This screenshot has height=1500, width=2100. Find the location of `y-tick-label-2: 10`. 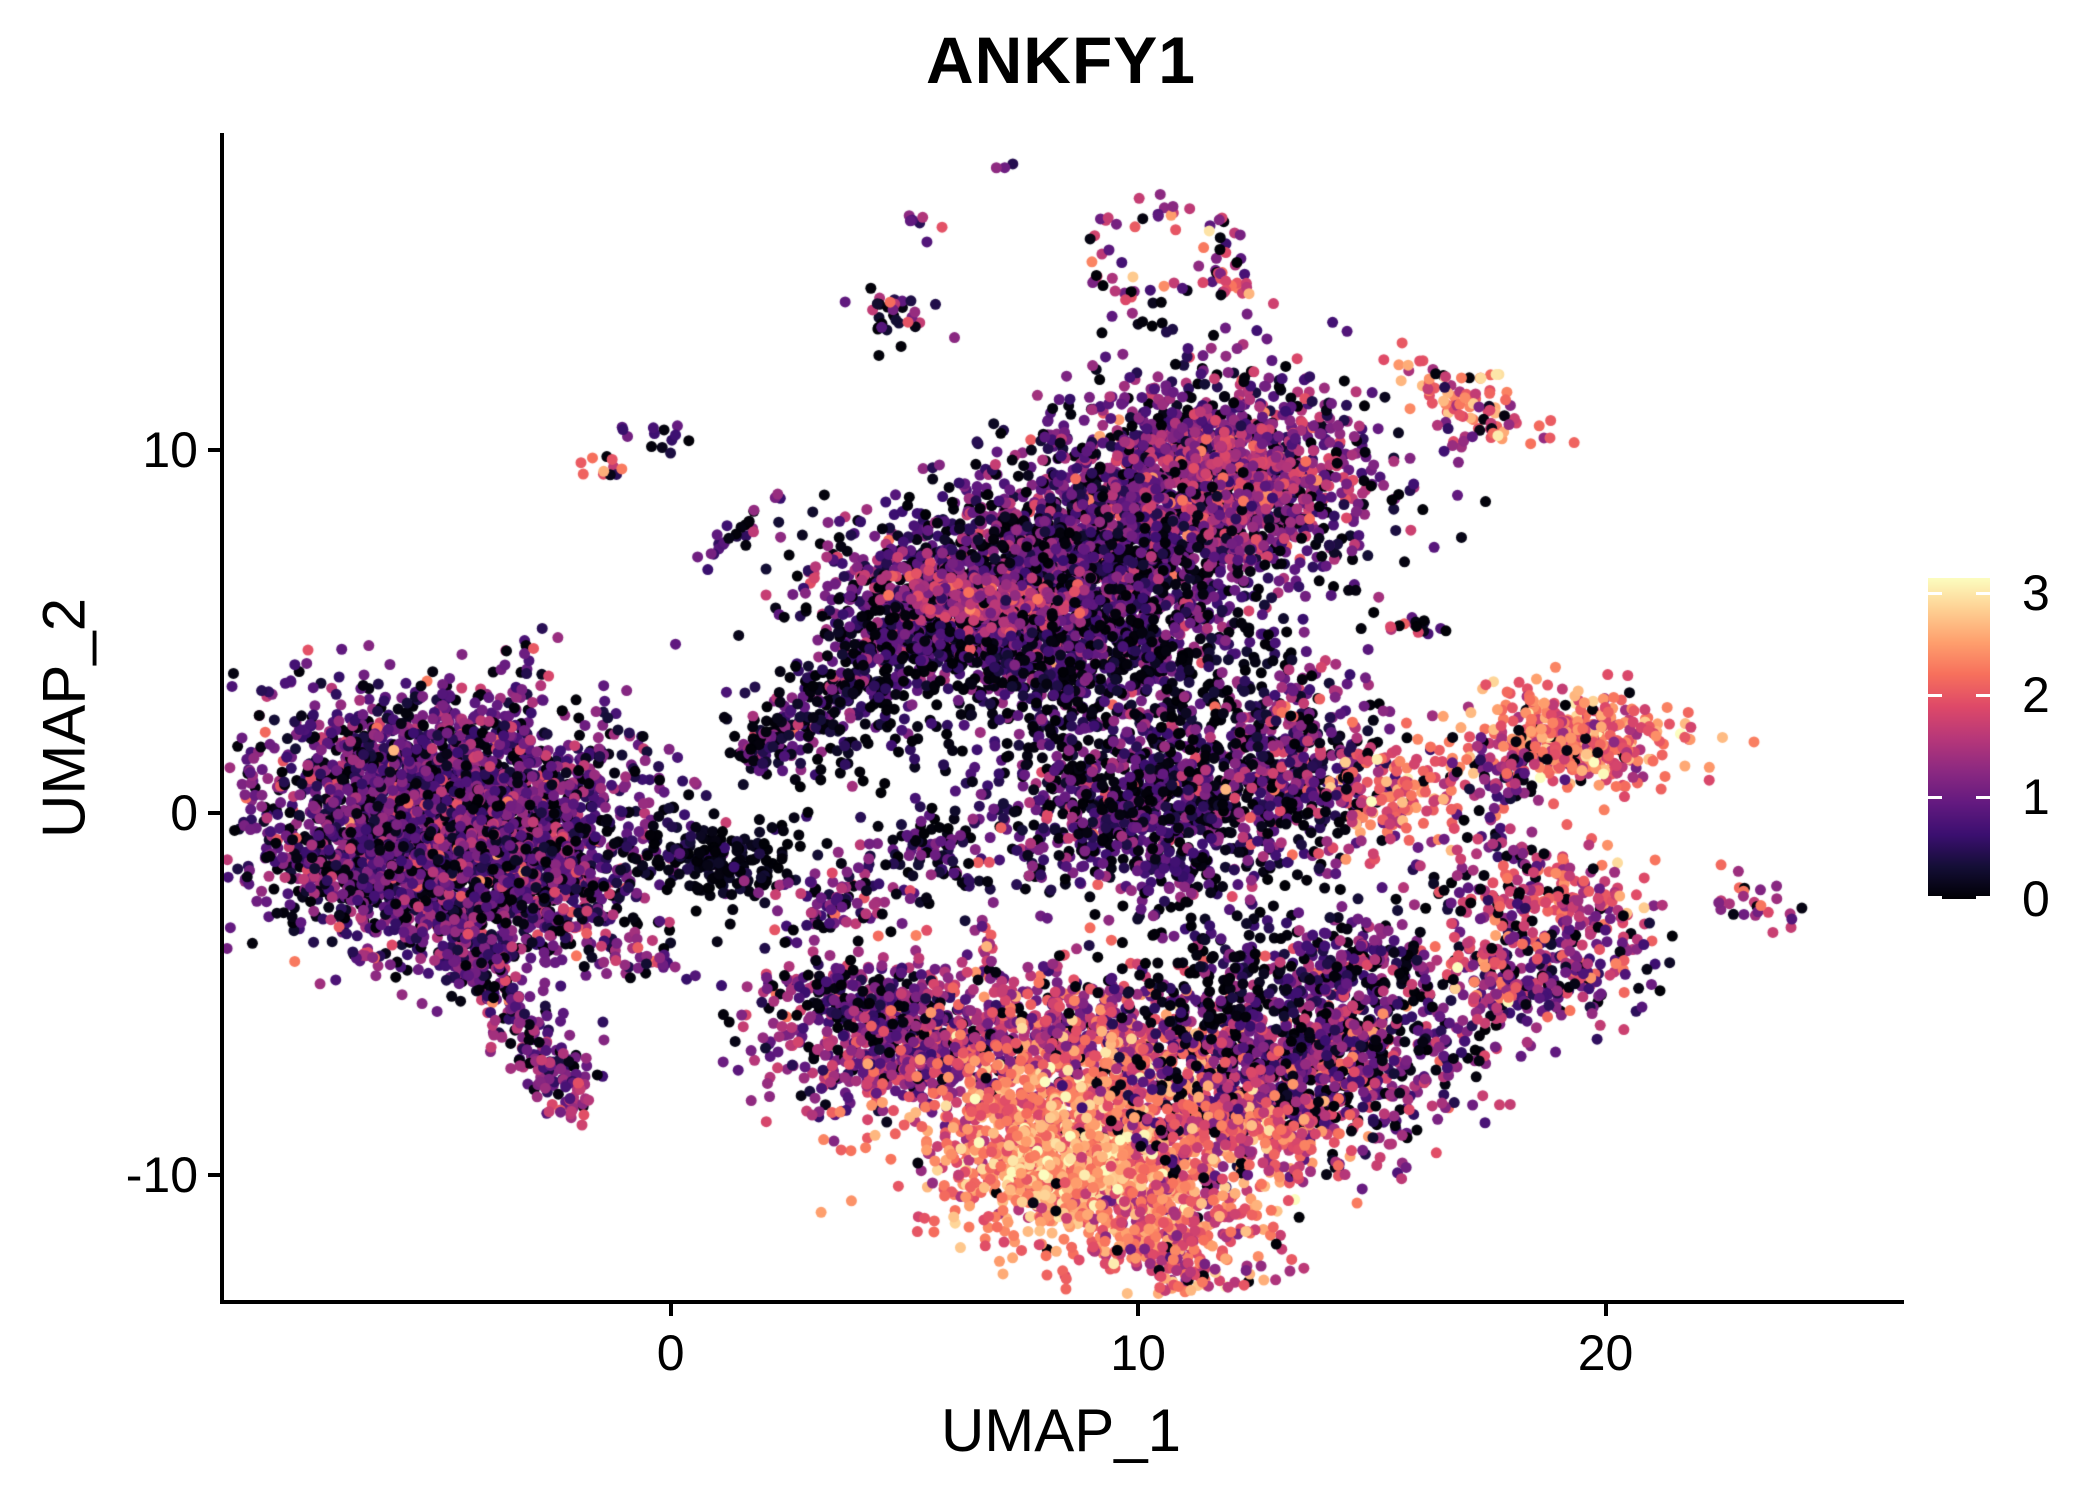

y-tick-label-2: 10 is located at coordinates (170, 450).